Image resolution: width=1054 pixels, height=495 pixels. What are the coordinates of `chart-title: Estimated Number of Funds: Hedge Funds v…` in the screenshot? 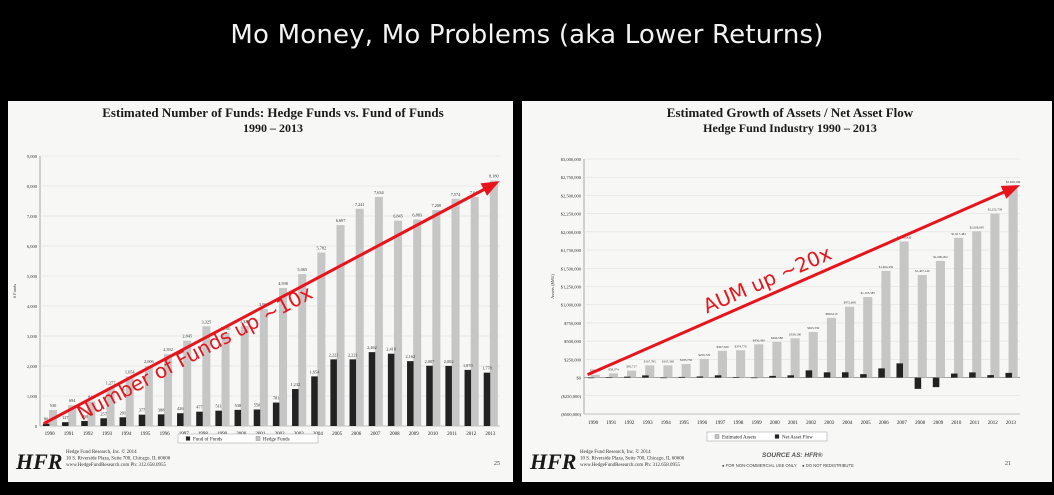 It's located at (272, 112).